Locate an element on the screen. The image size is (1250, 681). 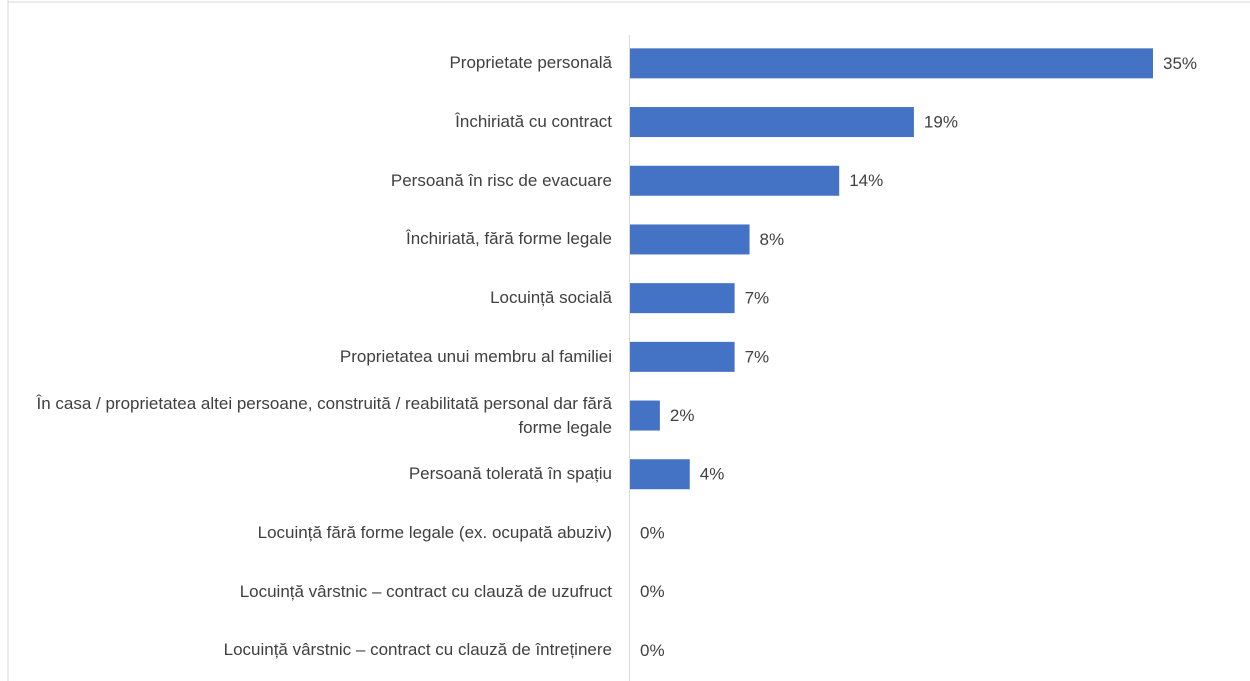
category-label: Închiriată cu contract is located at coordinates (533, 122).